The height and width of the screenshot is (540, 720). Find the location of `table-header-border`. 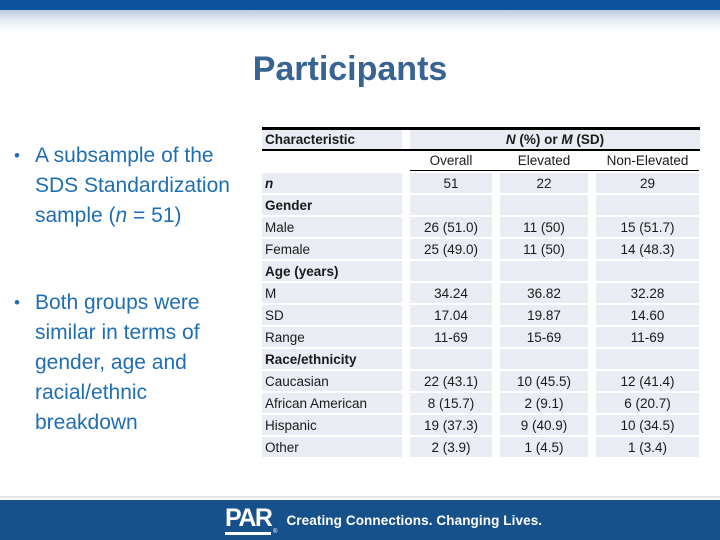

table-header-border is located at coordinates (481, 149).